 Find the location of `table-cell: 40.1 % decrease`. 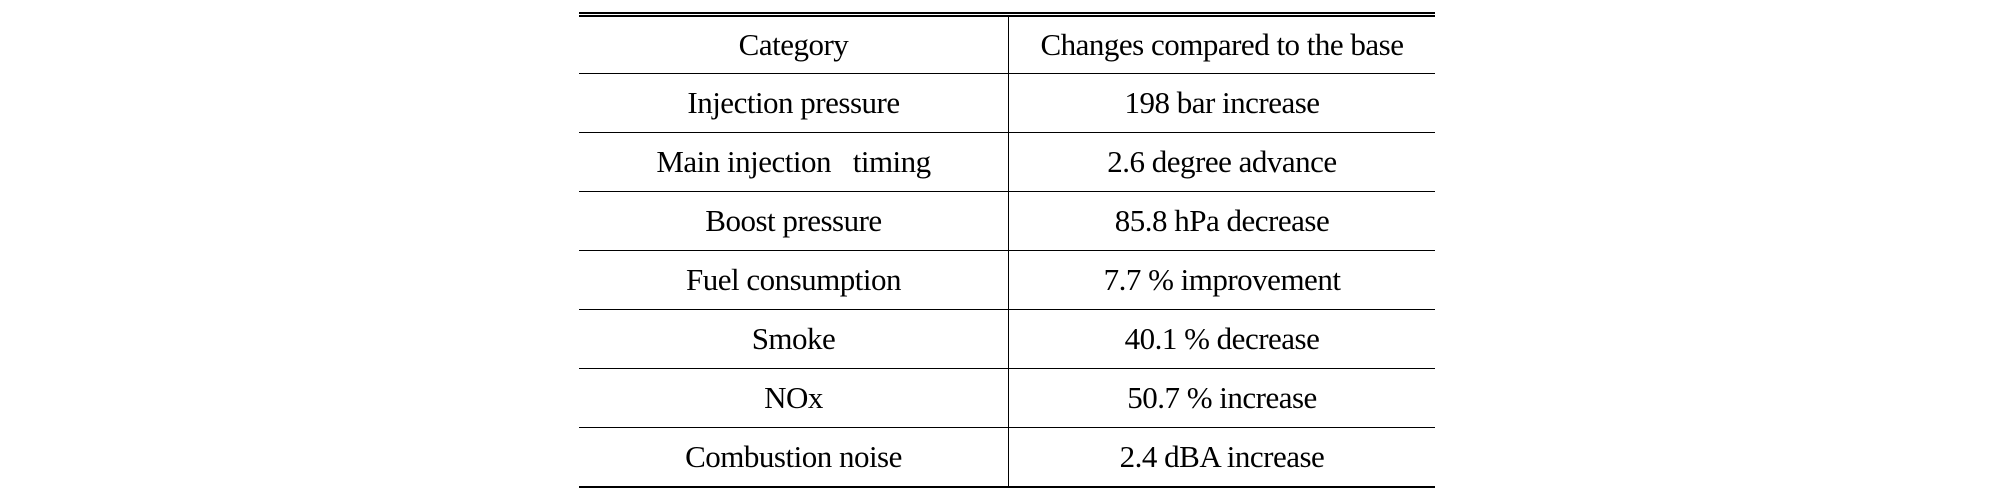

table-cell: 40.1 % decrease is located at coordinates (1221, 339).